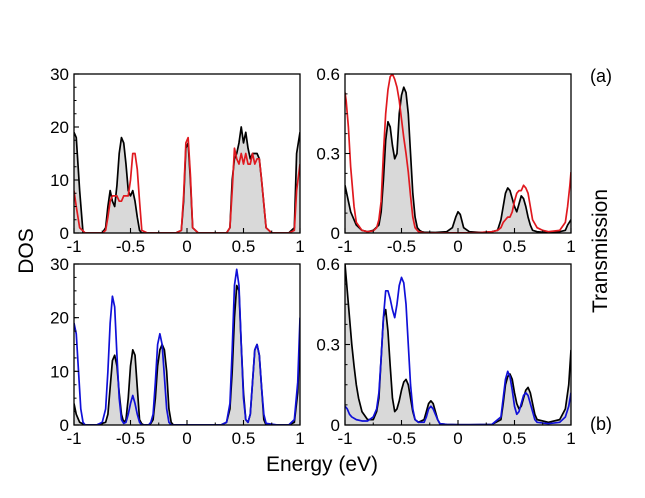  What do you see at coordinates (26, 251) in the screenshot?
I see `y-axis-label-left: DOS` at bounding box center [26, 251].